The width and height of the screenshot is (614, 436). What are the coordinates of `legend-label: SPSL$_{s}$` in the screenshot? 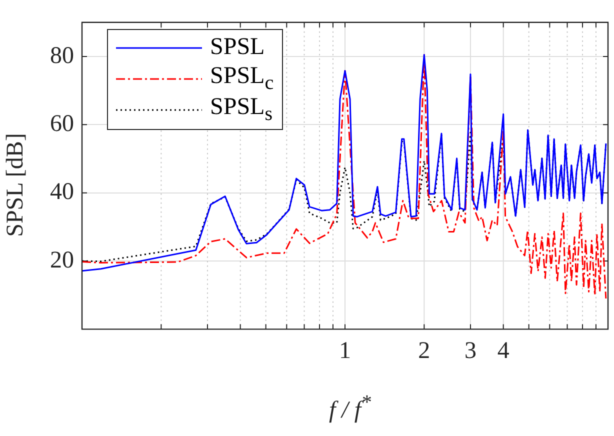 It's located at (241, 110).